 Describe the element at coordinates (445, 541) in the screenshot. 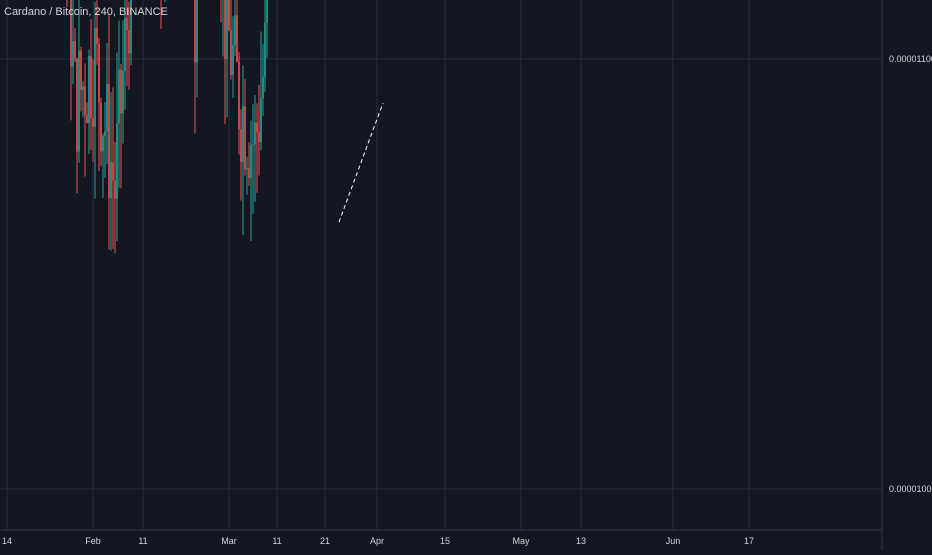

I see `time-tick-label: 15` at that location.